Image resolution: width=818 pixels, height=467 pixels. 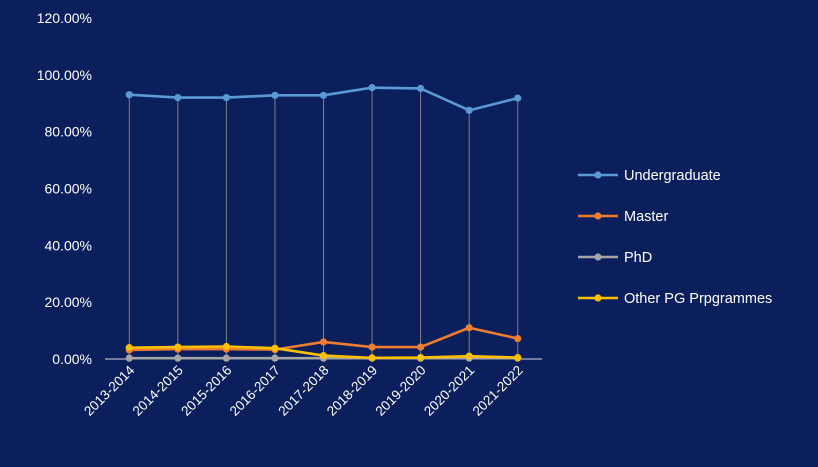 What do you see at coordinates (72, 359) in the screenshot?
I see `y-tick-label: 0.00%` at bounding box center [72, 359].